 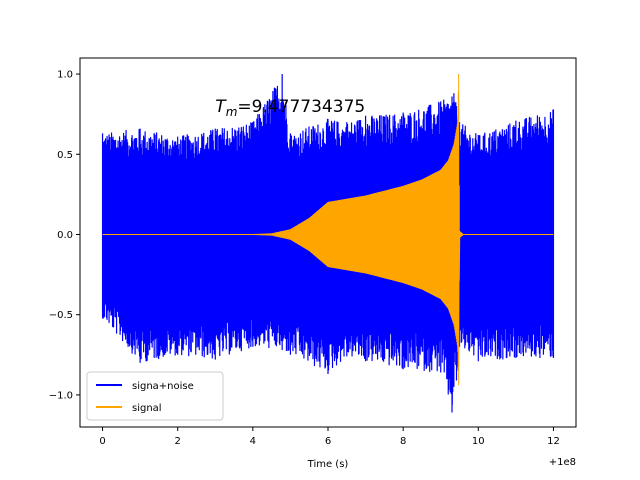 I want to click on legend-label-signa-noise: signa+noise, so click(x=163, y=386).